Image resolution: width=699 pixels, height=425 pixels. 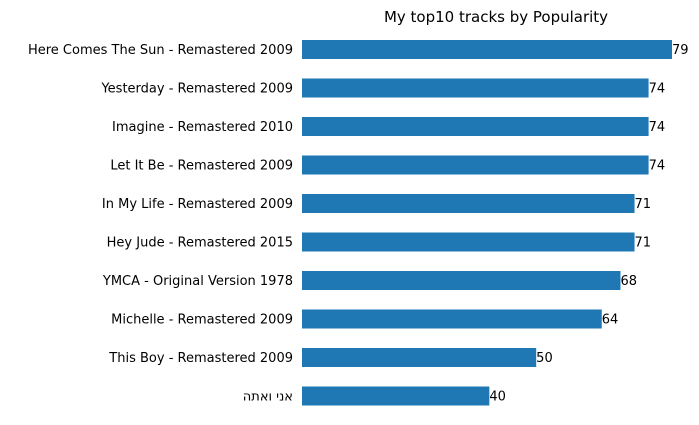 I want to click on value-label: 40, so click(x=497, y=397).